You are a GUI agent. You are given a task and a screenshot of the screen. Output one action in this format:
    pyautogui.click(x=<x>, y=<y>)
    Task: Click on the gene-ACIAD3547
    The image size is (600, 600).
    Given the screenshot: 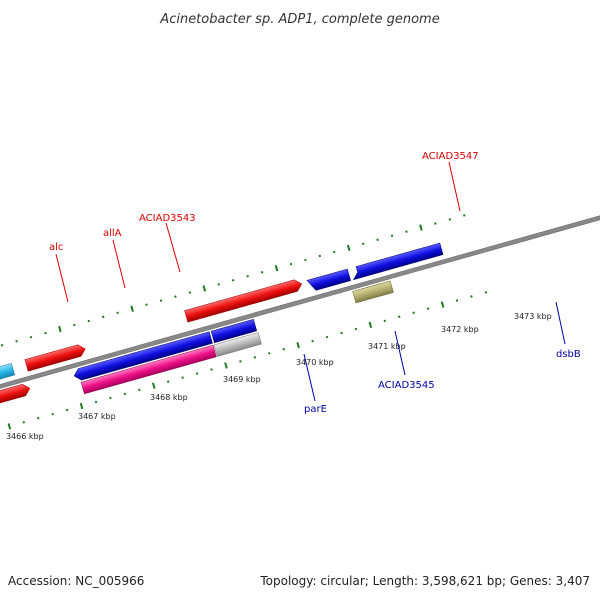 What is the action you would take?
    pyautogui.click(x=244, y=300)
    